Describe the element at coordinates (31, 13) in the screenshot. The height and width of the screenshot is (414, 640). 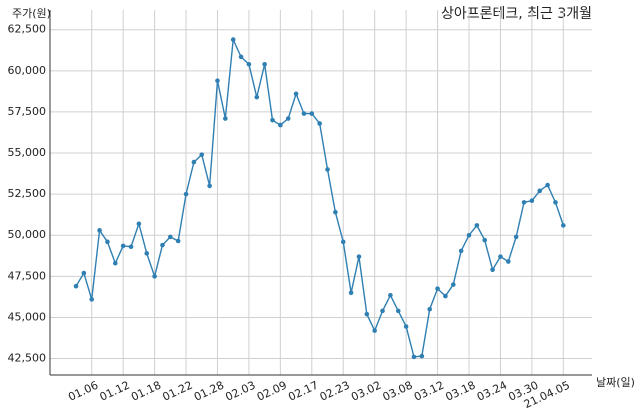
I see `y-axis-label: 주가(원)` at that location.